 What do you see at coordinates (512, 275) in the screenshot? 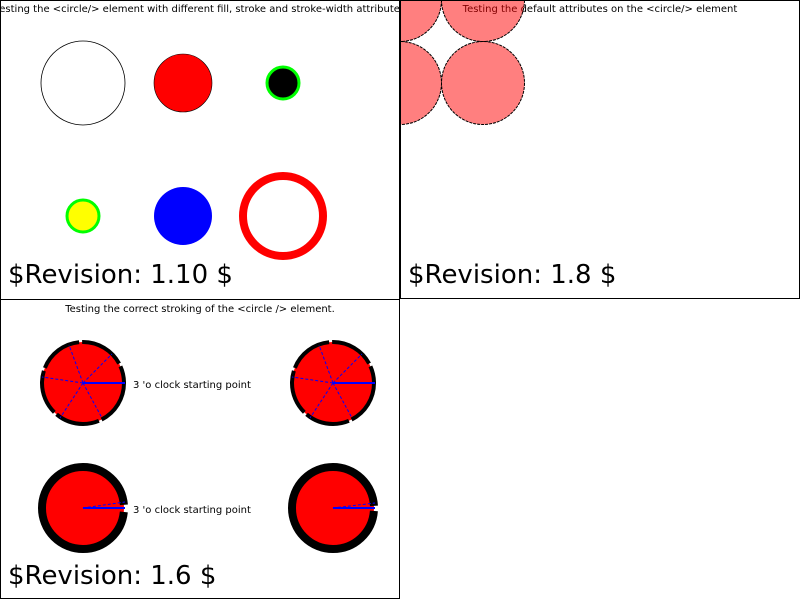
I see `revision-label: $Revision: 1.8 $` at bounding box center [512, 275].